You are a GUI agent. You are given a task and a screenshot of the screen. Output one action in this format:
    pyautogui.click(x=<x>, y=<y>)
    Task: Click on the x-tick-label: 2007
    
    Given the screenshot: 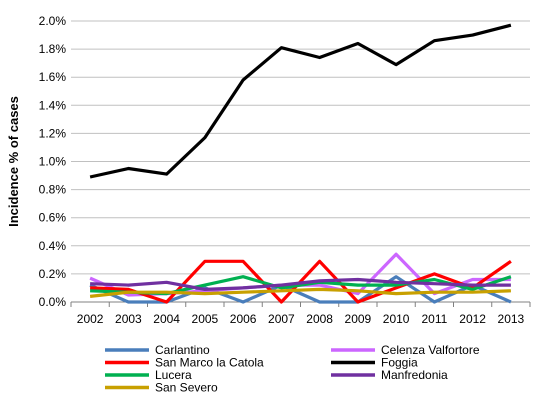 What is the action you would take?
    pyautogui.click(x=281, y=319)
    